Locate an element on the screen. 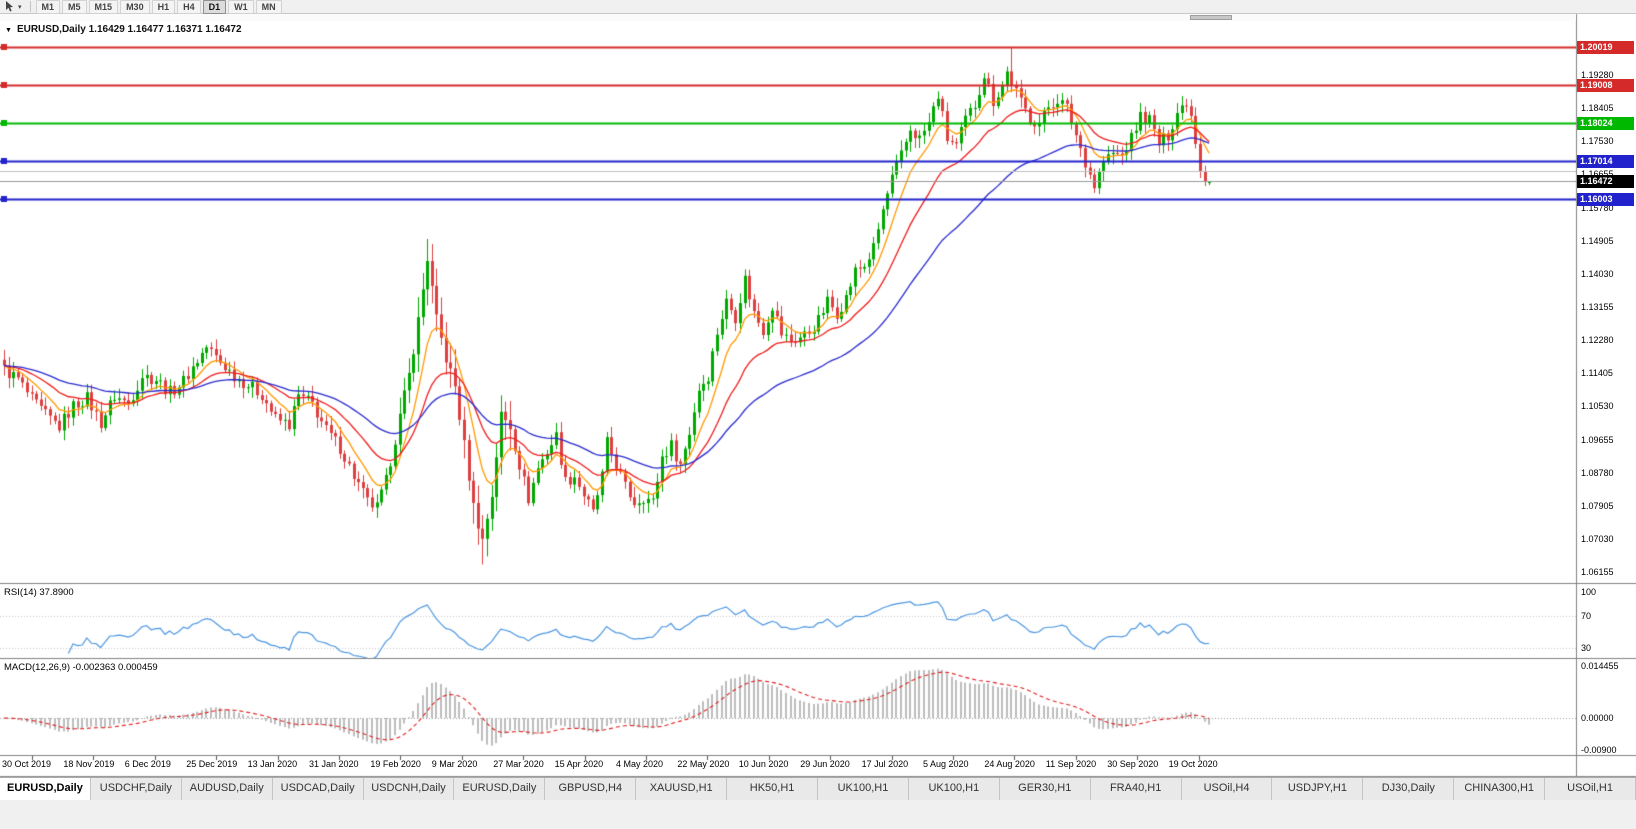 The width and height of the screenshot is (1636, 829). chart-tab: HK50,H1 is located at coordinates (773, 789).